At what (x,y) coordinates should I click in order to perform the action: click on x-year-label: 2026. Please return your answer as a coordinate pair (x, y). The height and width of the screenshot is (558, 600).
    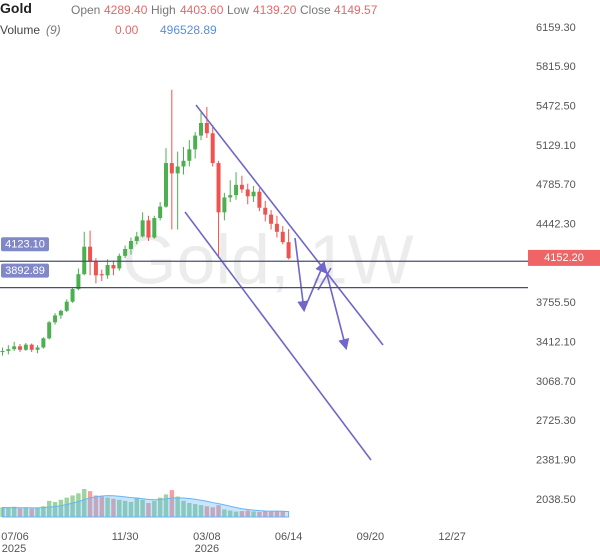
    Looking at the image, I should click on (207, 549).